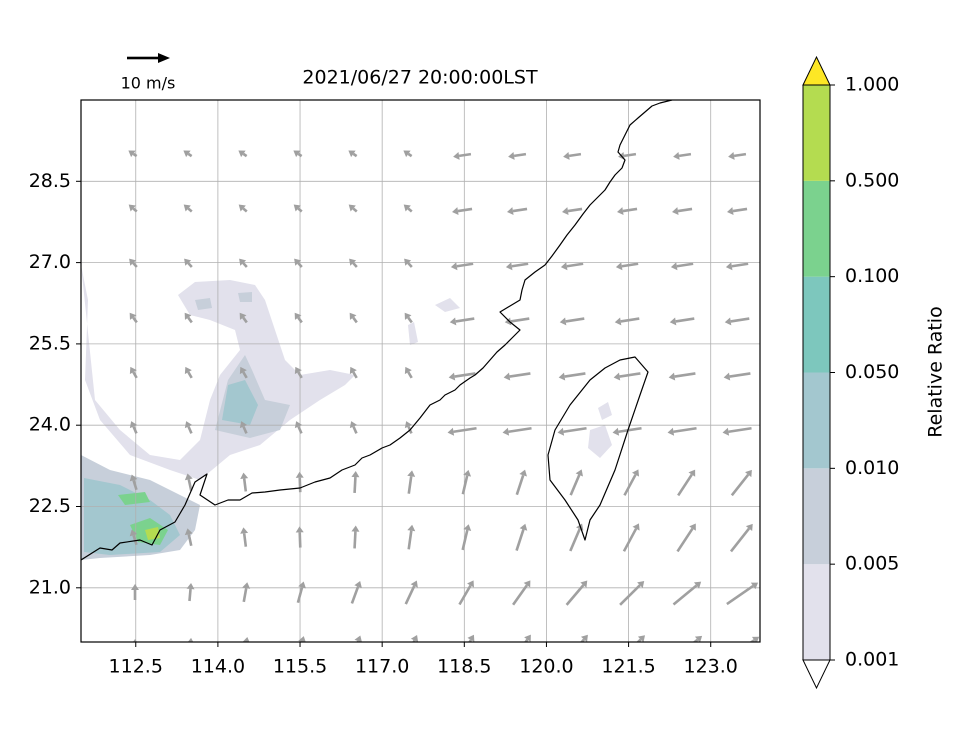 Image resolution: width=975 pixels, height=732 pixels. I want to click on colorbar-tick-label: 0.001, so click(872, 660).